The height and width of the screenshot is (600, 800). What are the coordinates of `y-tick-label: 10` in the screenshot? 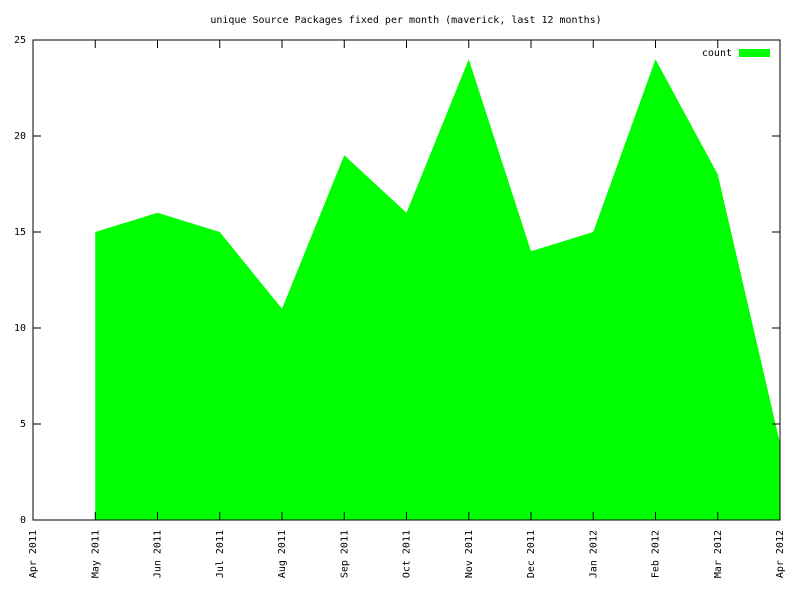 It's located at (20, 328).